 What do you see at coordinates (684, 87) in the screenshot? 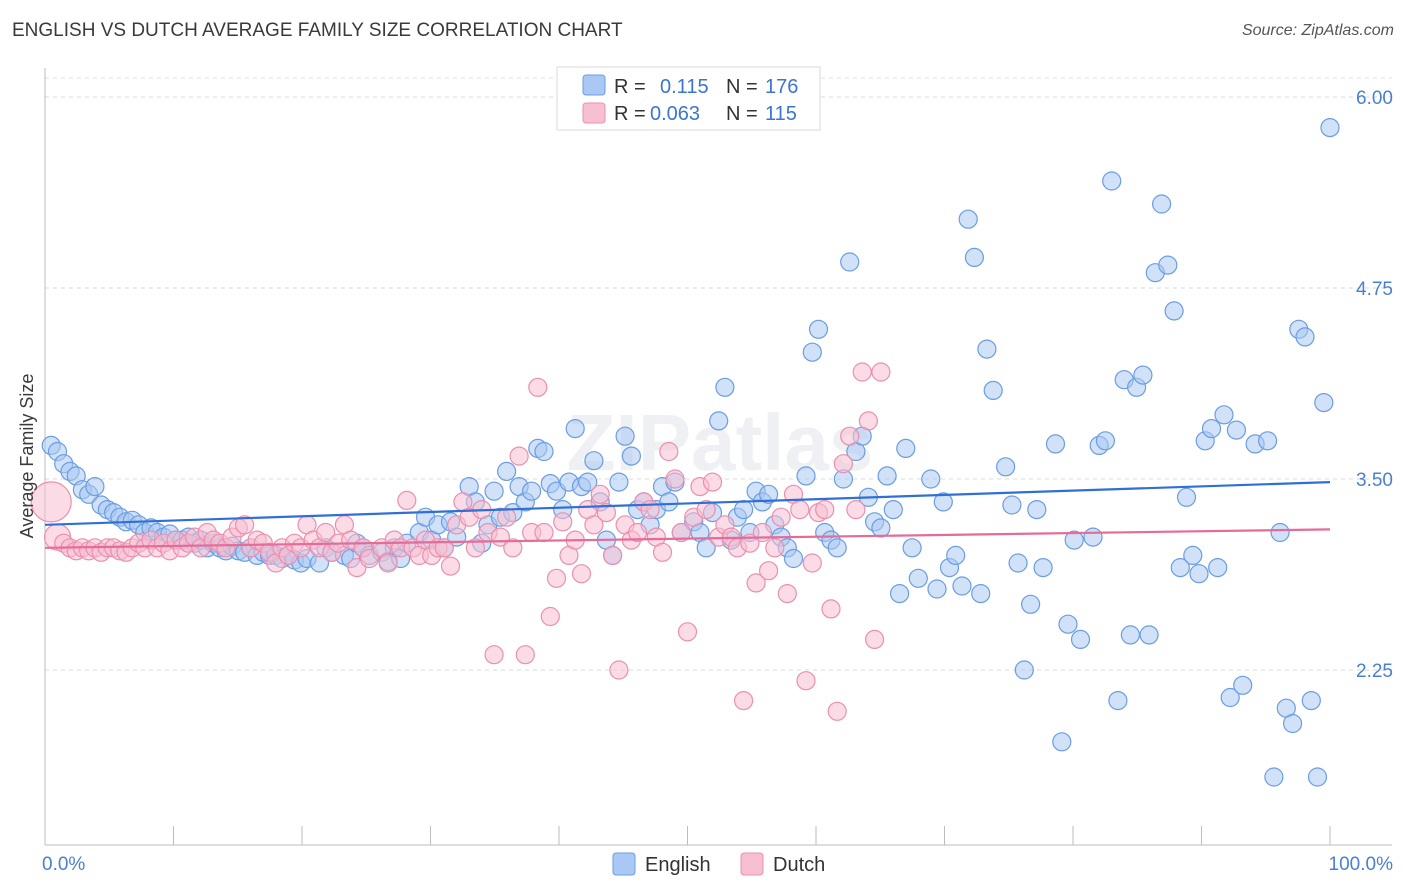
I see `stats-r-value: 0.115` at bounding box center [684, 87].